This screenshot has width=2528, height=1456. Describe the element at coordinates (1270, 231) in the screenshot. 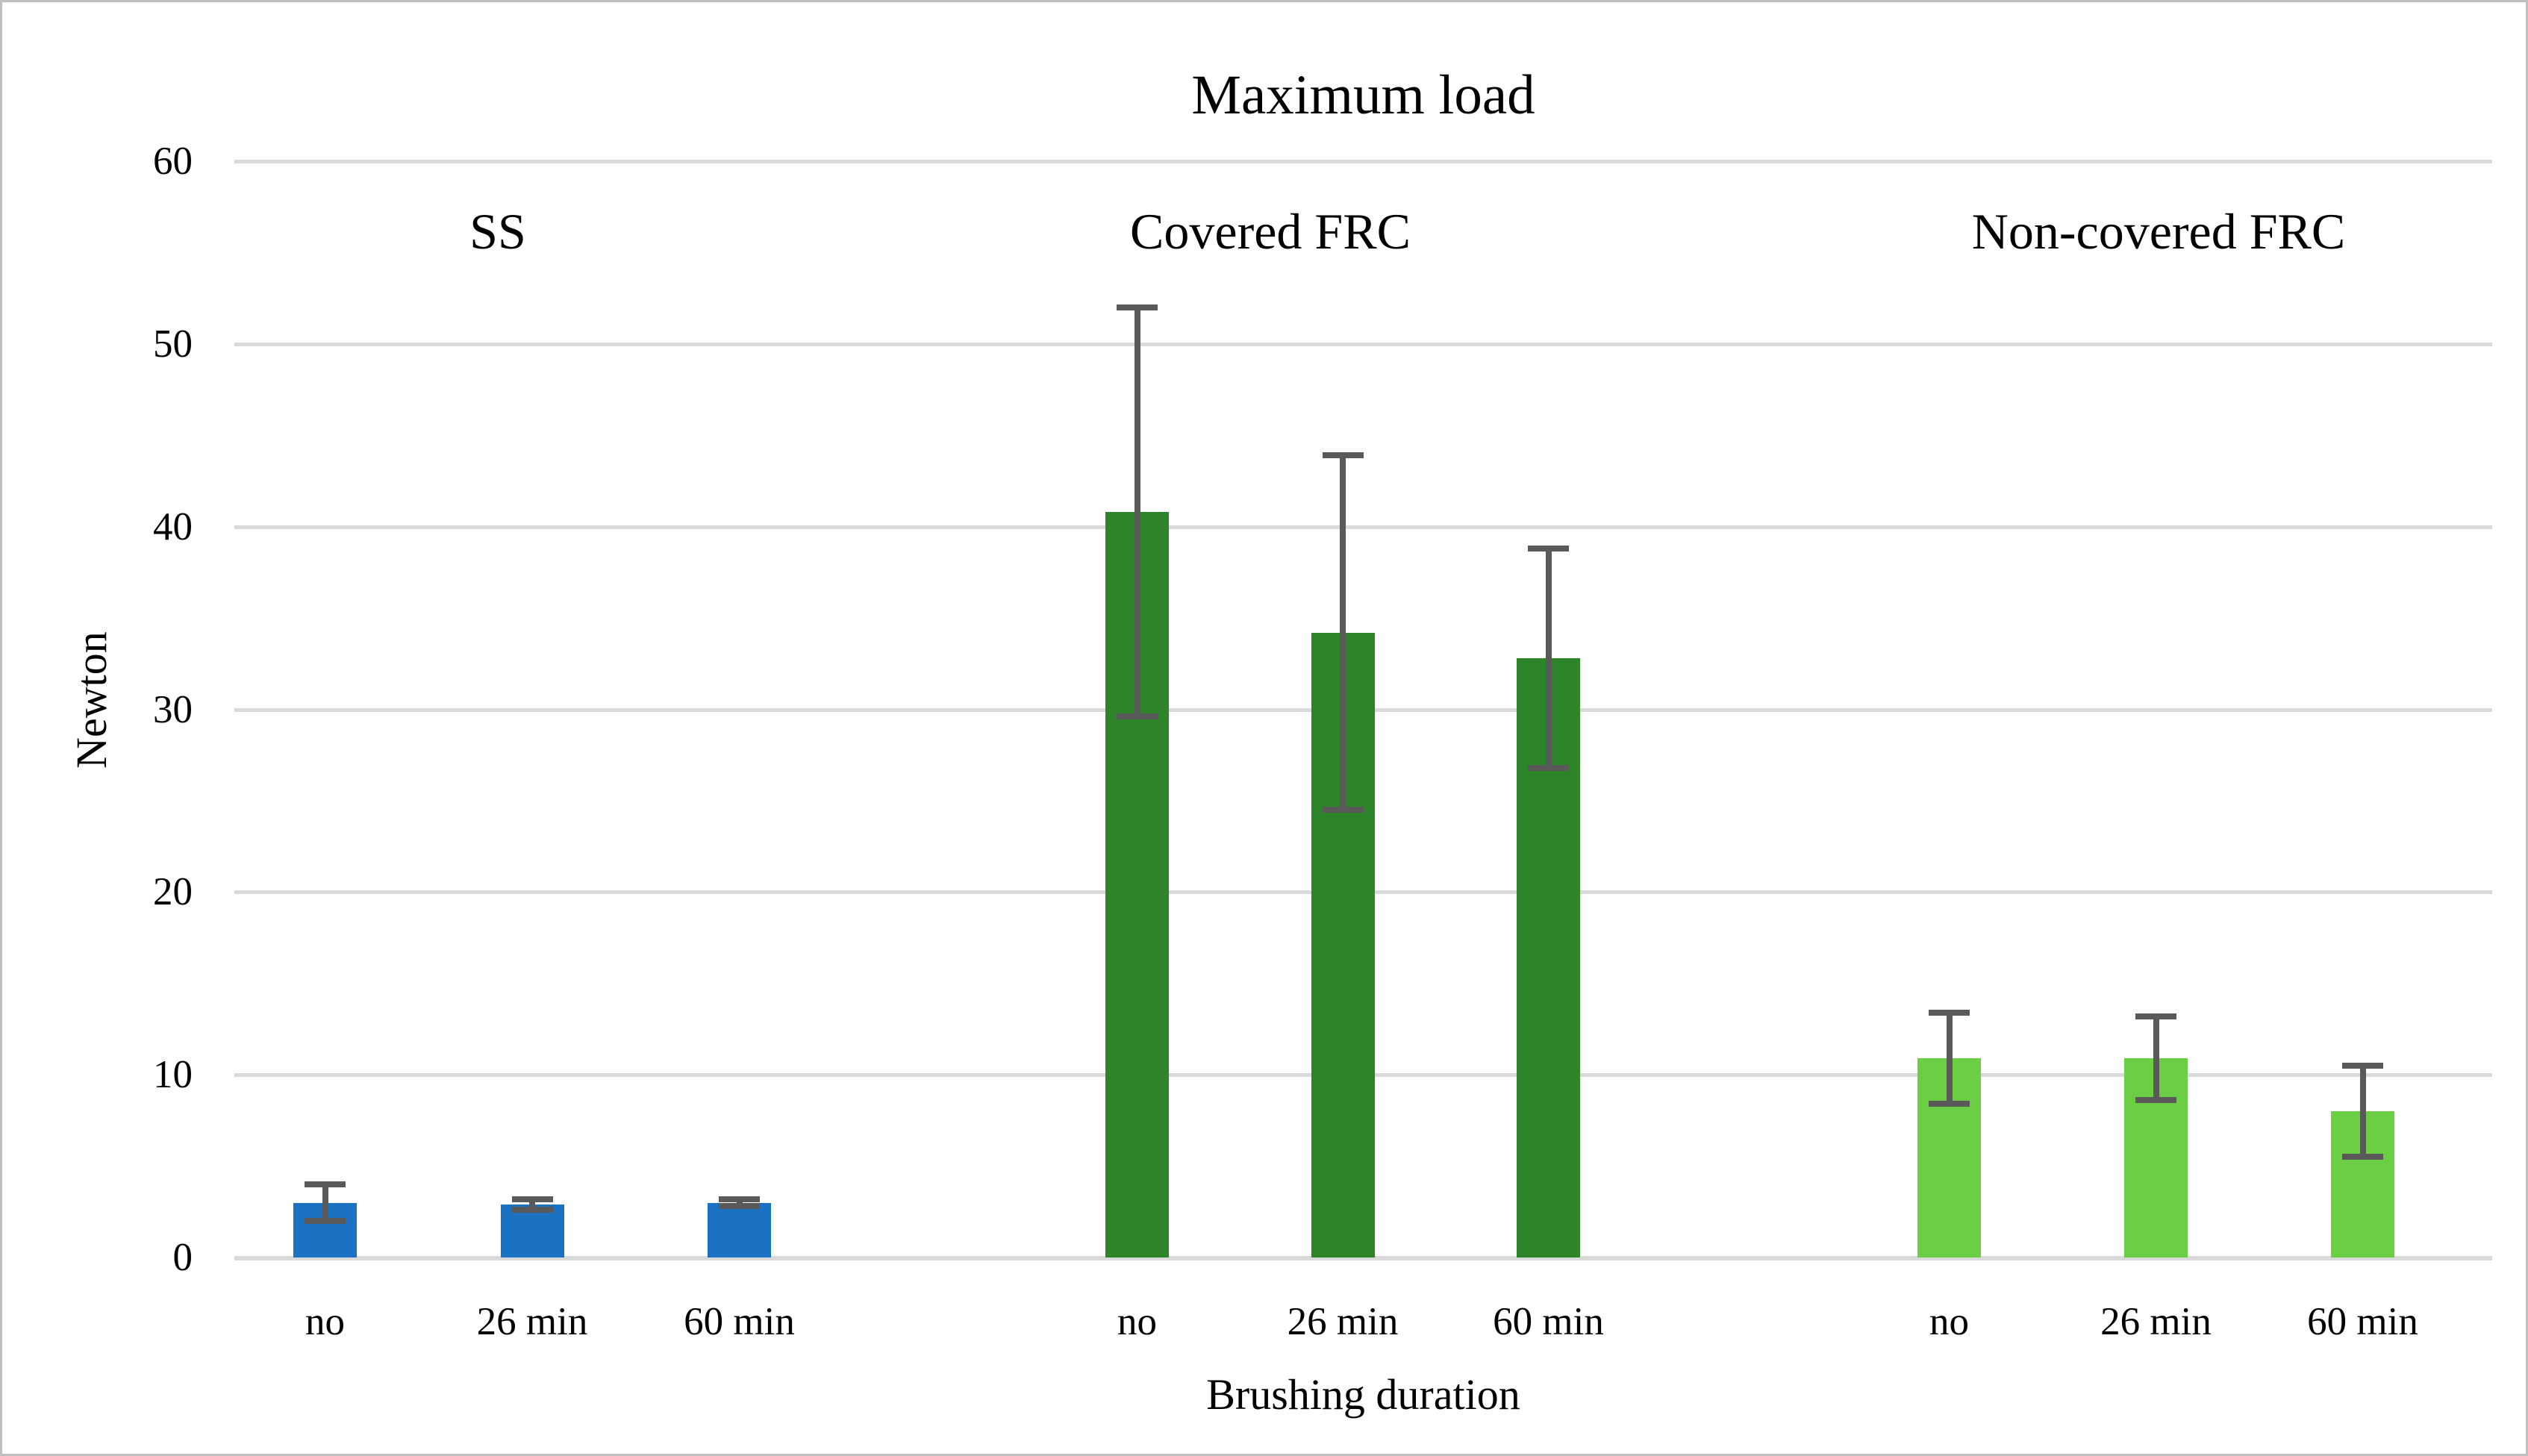

I see `group-label: Covered FRC` at that location.